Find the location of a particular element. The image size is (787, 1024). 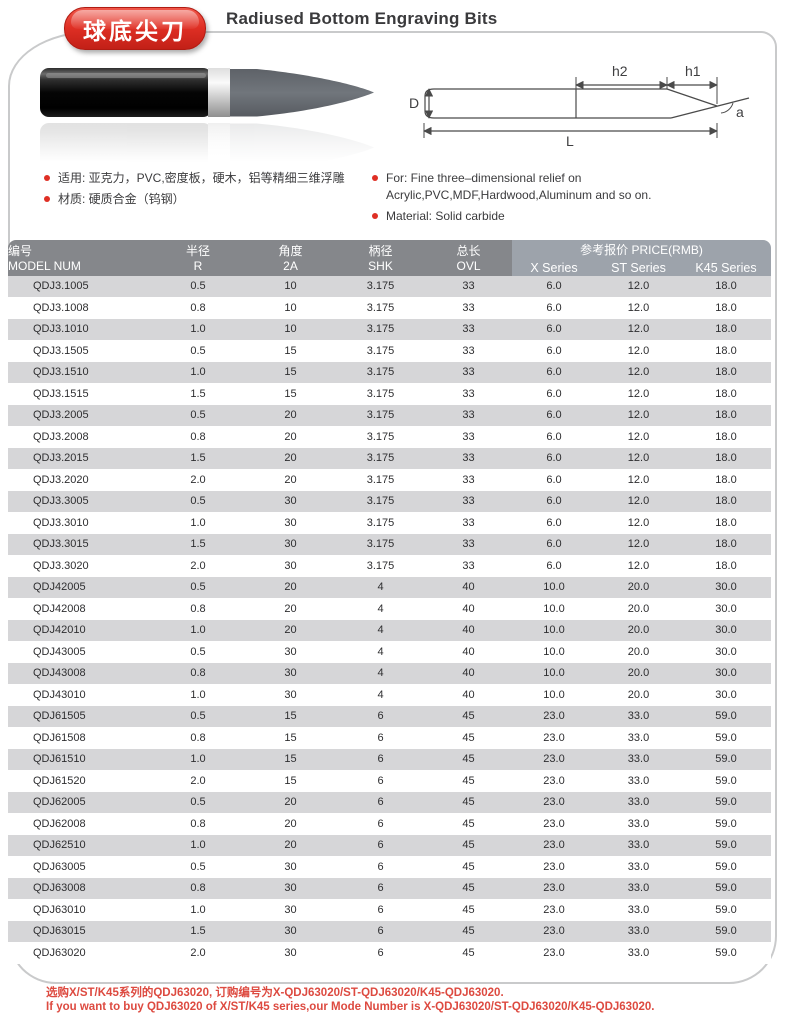

table-row: QDJ62510 1.0 20 6 45 23.0 33.0 59.0 is located at coordinates (389, 845).